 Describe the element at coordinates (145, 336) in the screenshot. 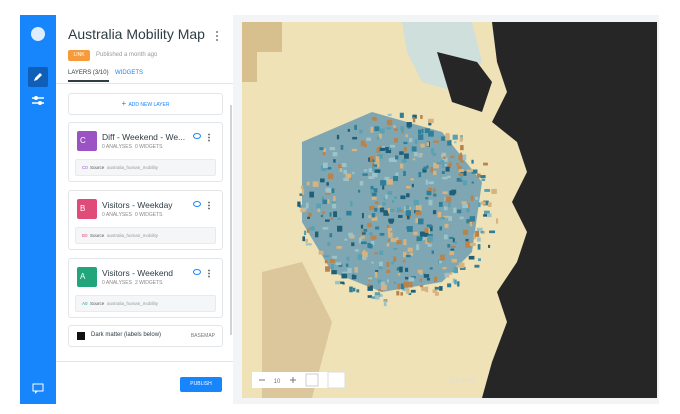

I see `basemap-card: Dark matter (labels below) BASEMAP` at that location.